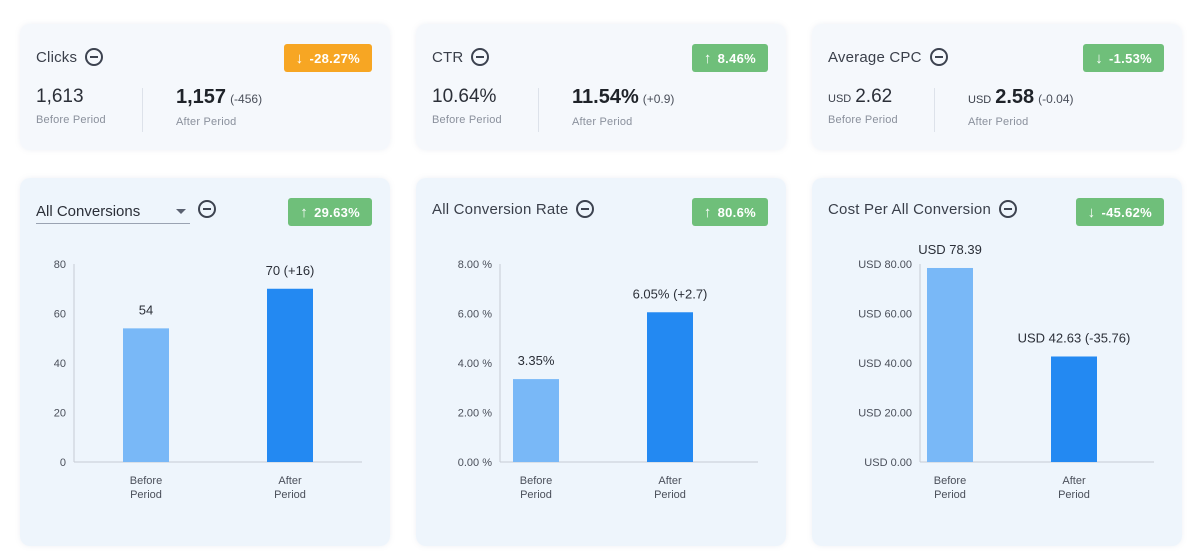  Describe the element at coordinates (536, 360) in the screenshot. I see `bar-data-label: 3.35%` at that location.